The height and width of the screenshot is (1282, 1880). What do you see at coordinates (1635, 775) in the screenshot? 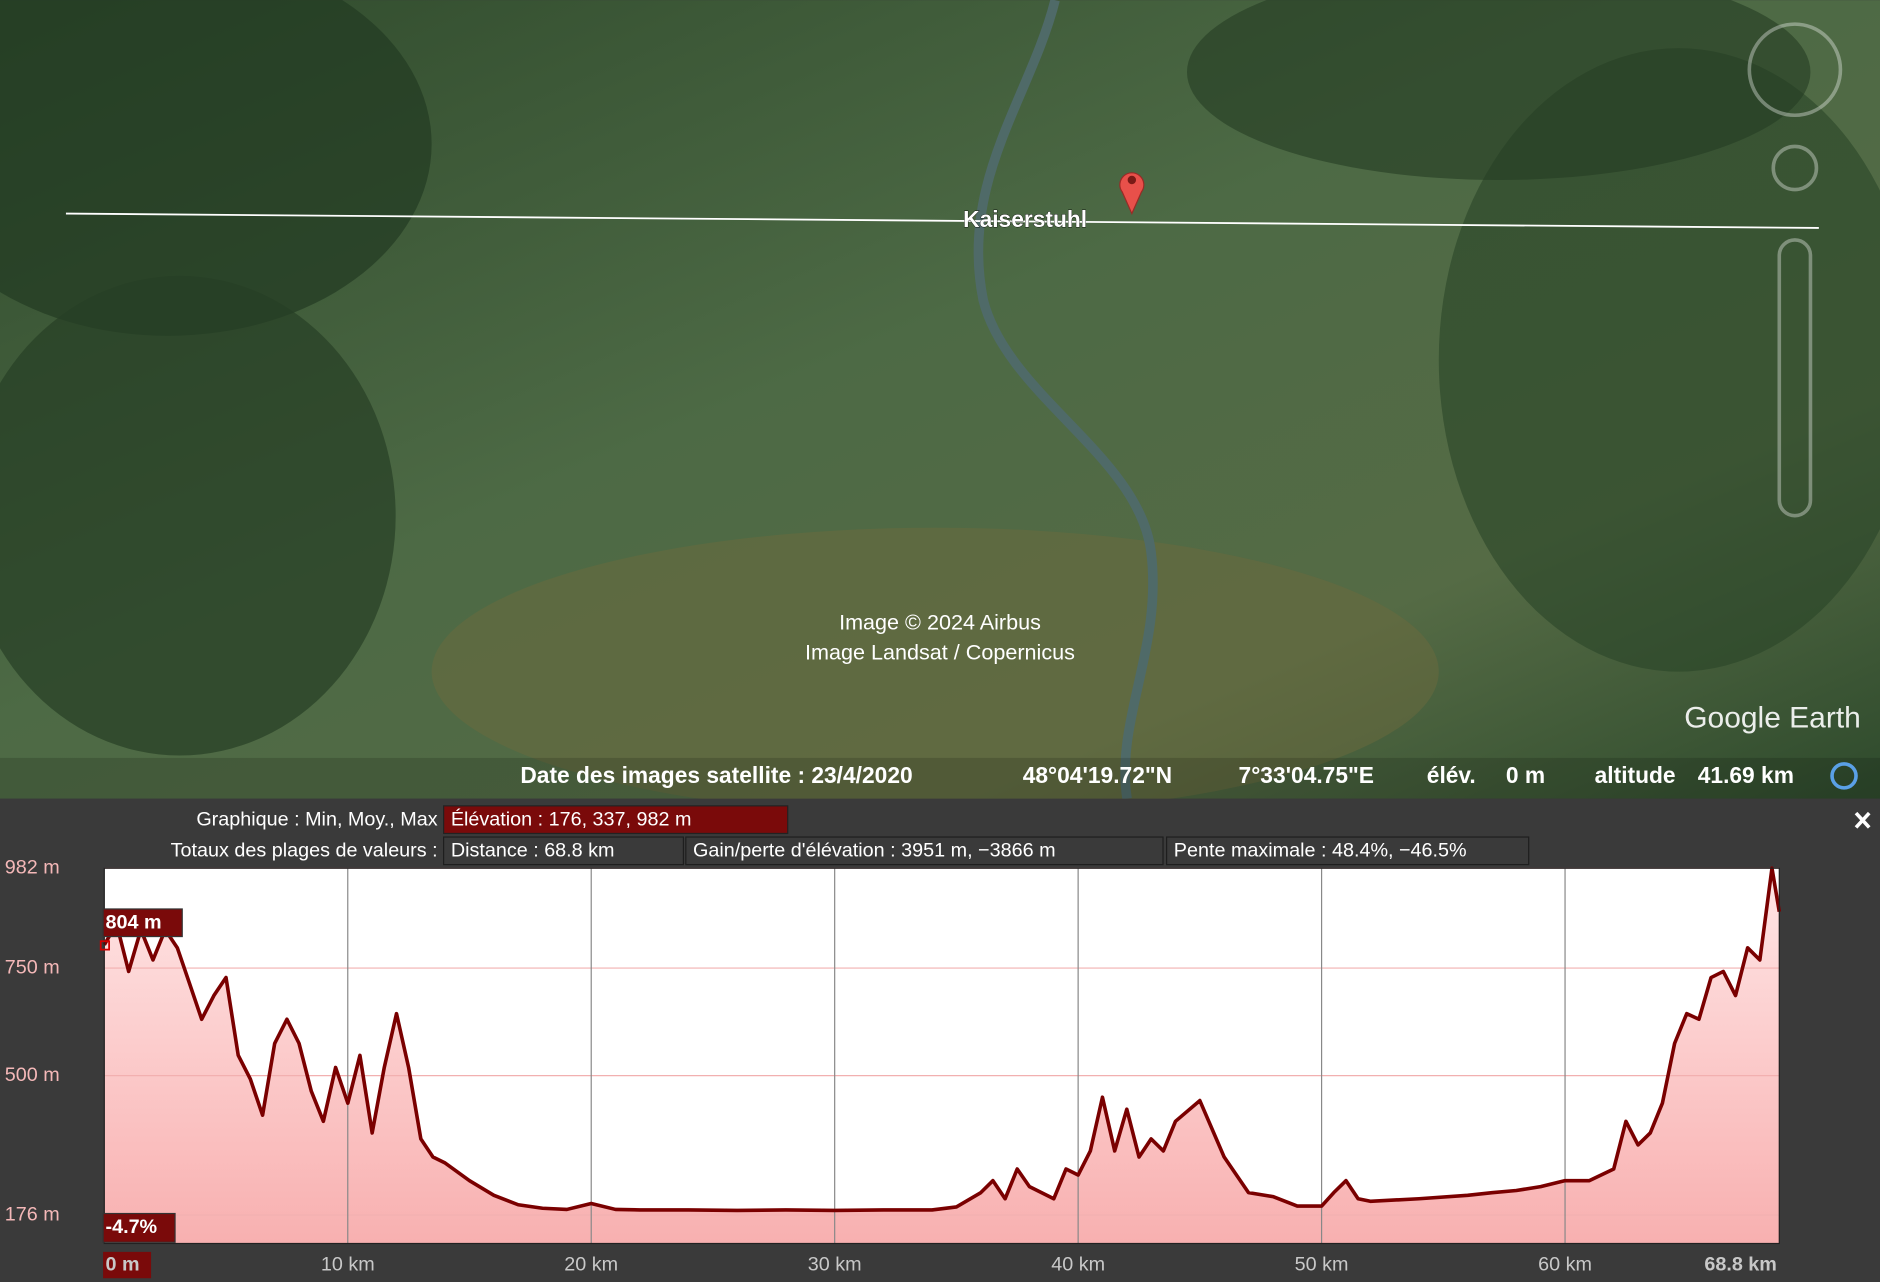
I see `altitude-label: altitude` at bounding box center [1635, 775].